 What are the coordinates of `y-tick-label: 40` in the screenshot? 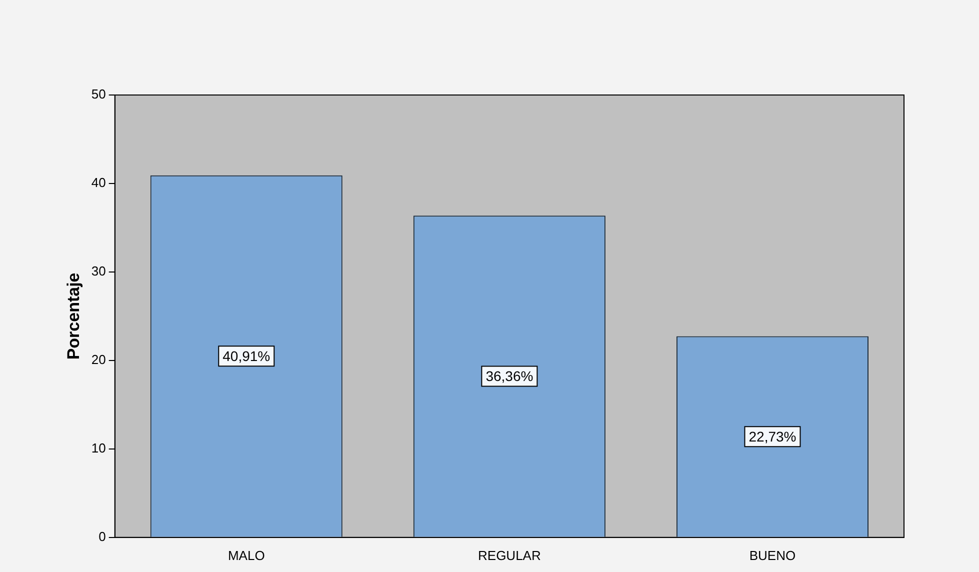 It's located at (98, 182).